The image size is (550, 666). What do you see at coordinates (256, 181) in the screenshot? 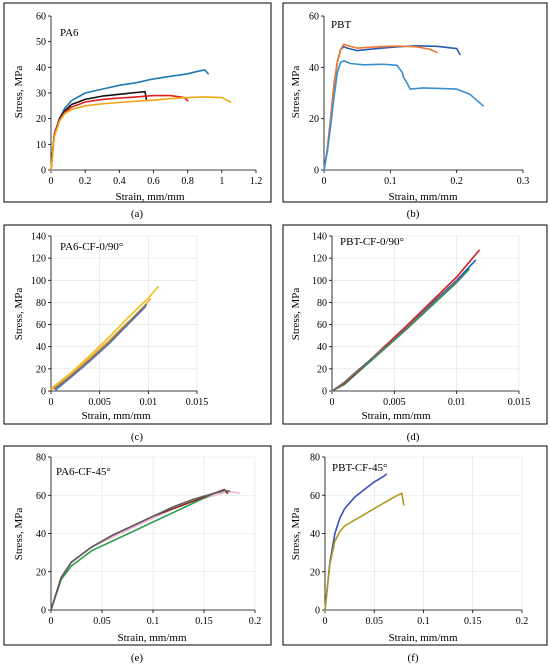
I see `x-tick-label: 1.2` at bounding box center [256, 181].